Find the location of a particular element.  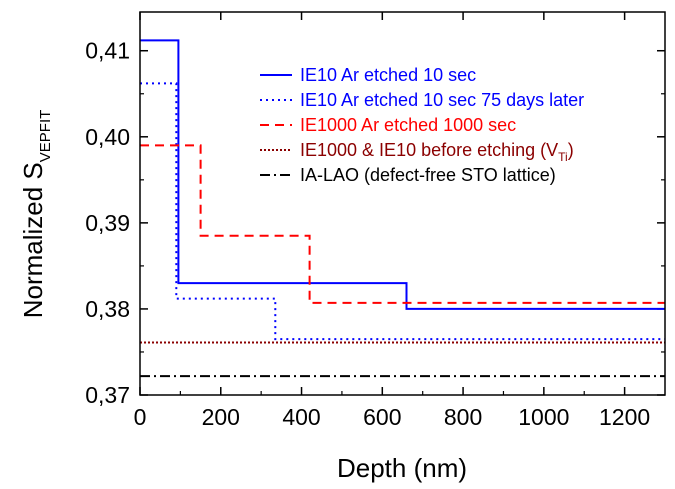

x-tick-label: 0 is located at coordinates (140, 417).